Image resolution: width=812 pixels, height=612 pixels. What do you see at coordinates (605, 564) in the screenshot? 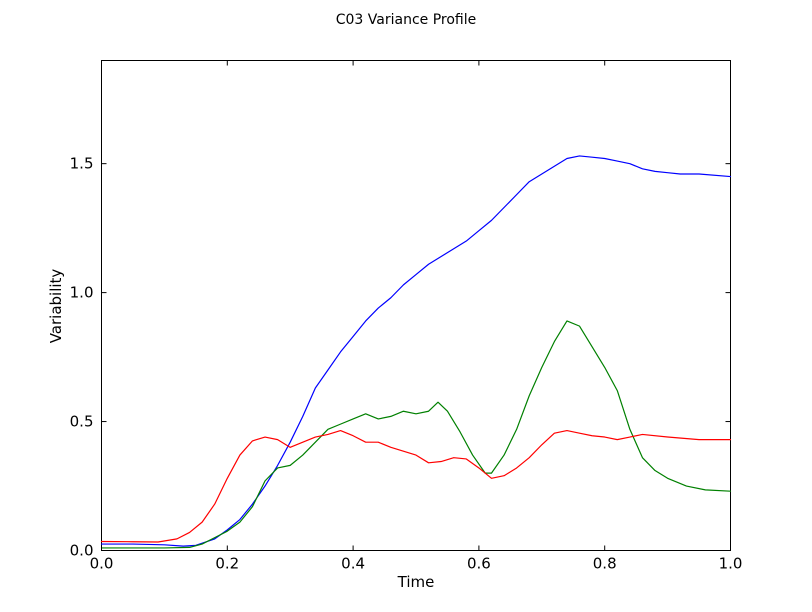
I see `x-tick-label: 0.8` at bounding box center [605, 564].